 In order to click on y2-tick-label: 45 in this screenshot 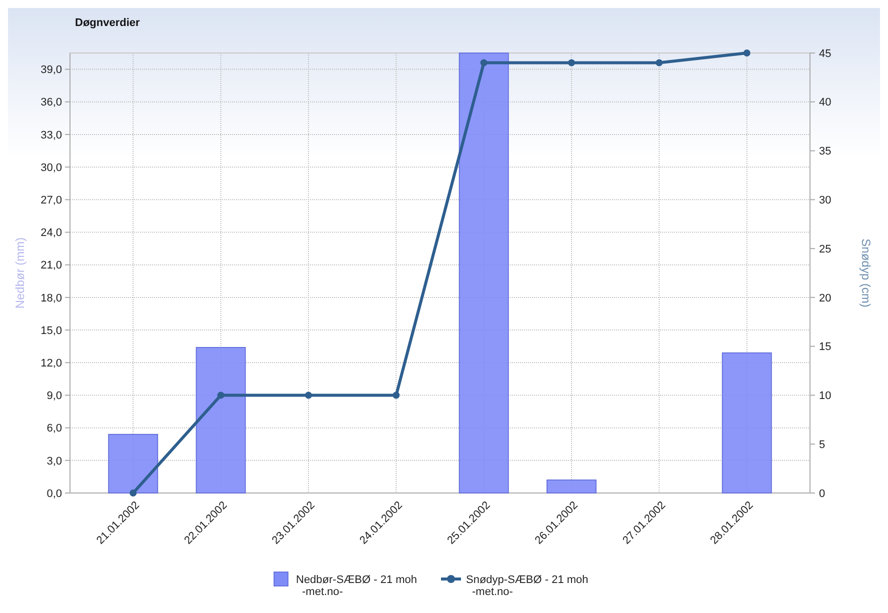, I will do `click(825, 54)`.